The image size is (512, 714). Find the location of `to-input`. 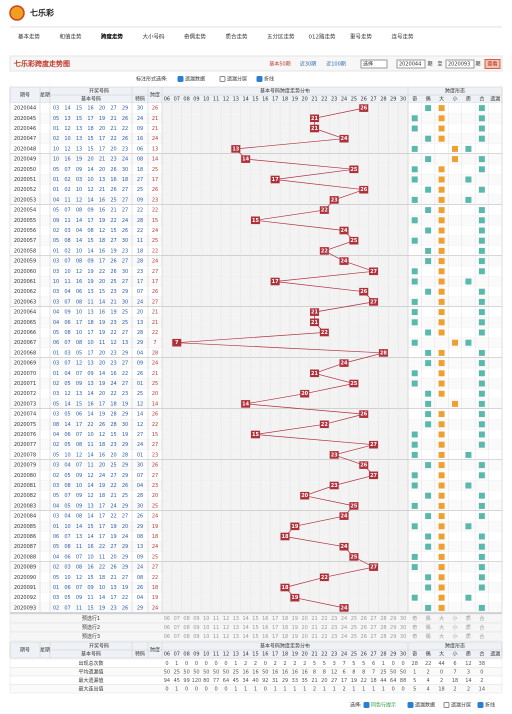

to-input is located at coordinates (460, 64).